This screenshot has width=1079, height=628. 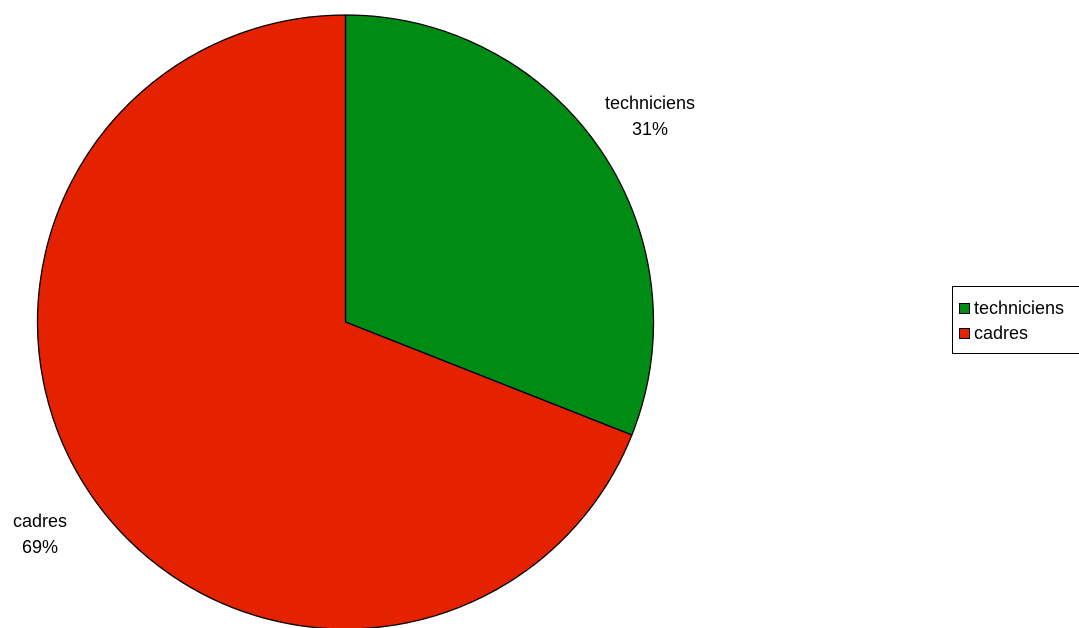 What do you see at coordinates (1001, 332) in the screenshot?
I see `legend-label-cadres: cadres` at bounding box center [1001, 332].